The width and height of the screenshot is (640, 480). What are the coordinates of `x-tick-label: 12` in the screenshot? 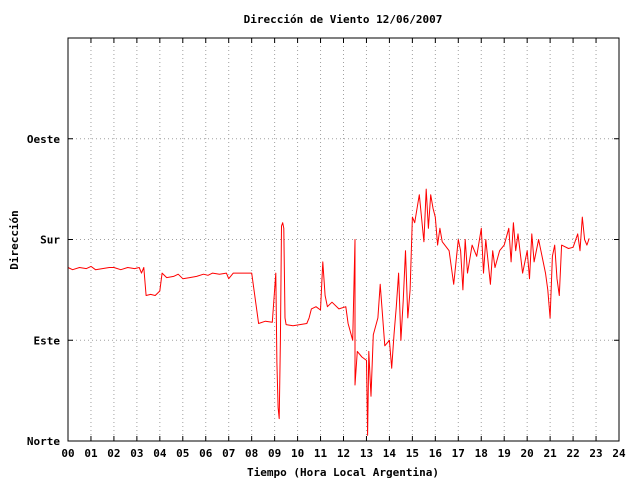 It's located at (343, 453).